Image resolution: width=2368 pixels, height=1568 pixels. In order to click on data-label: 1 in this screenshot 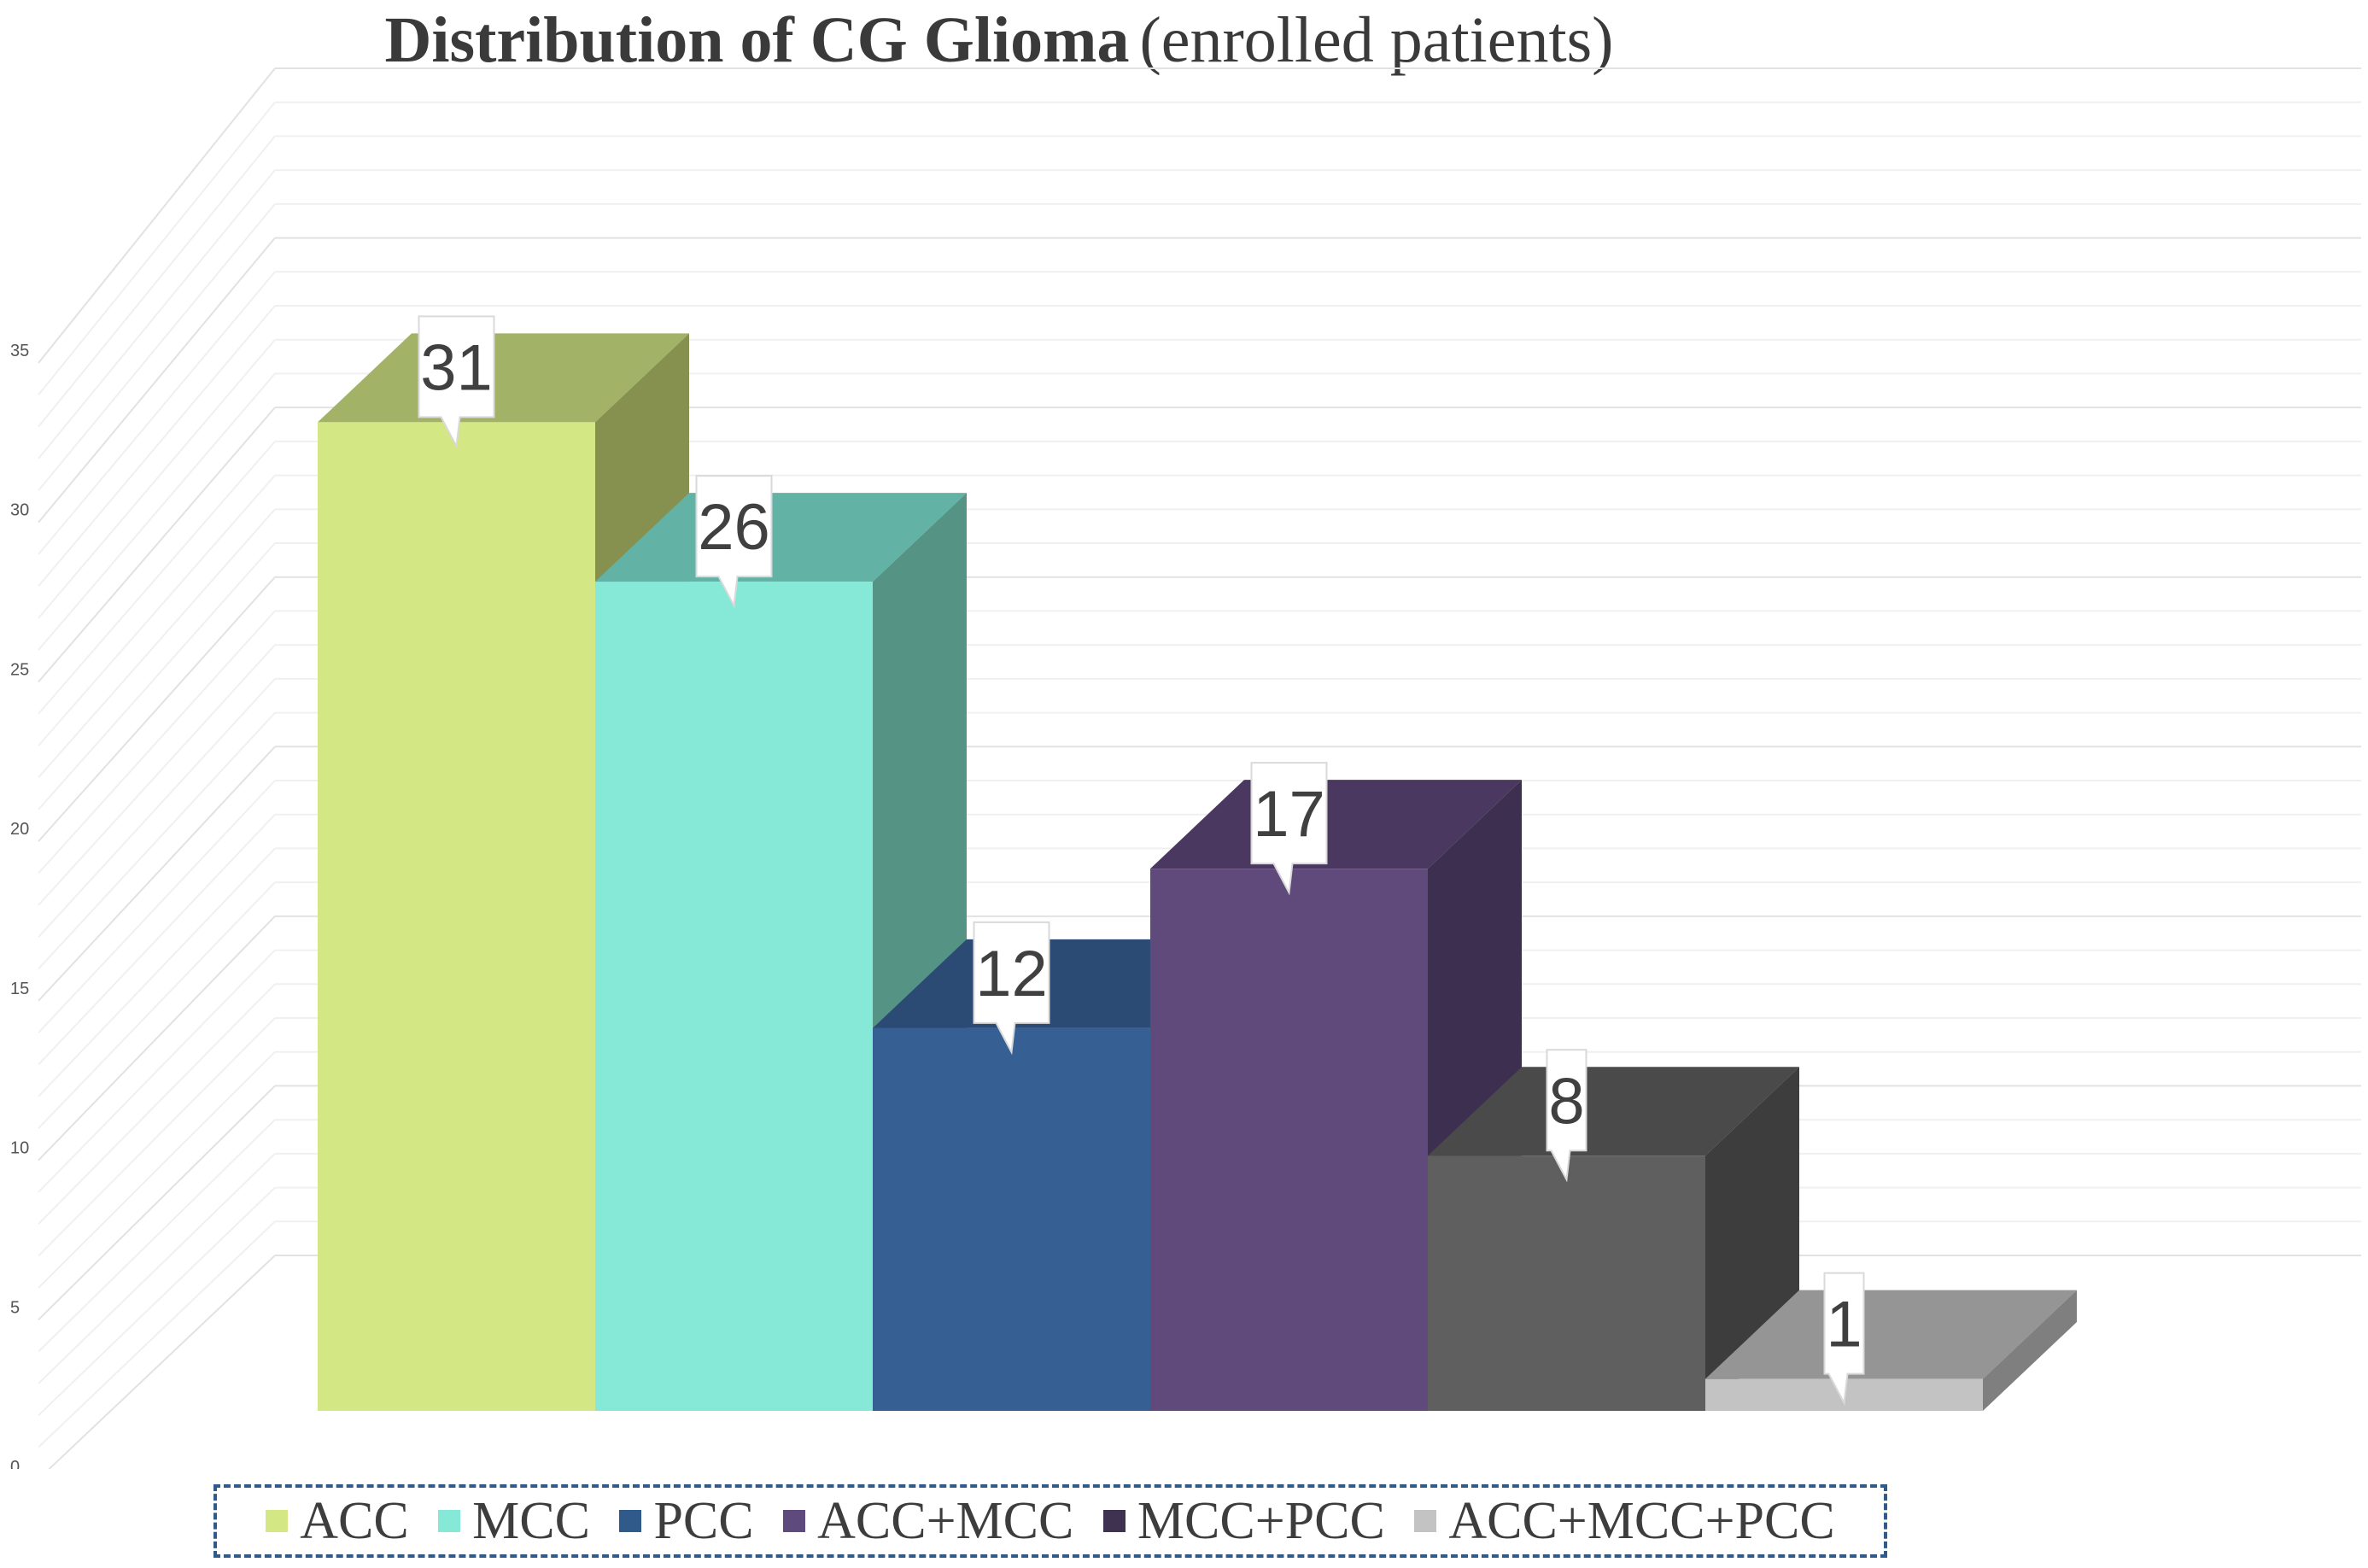, I will do `click(1844, 1339)`.